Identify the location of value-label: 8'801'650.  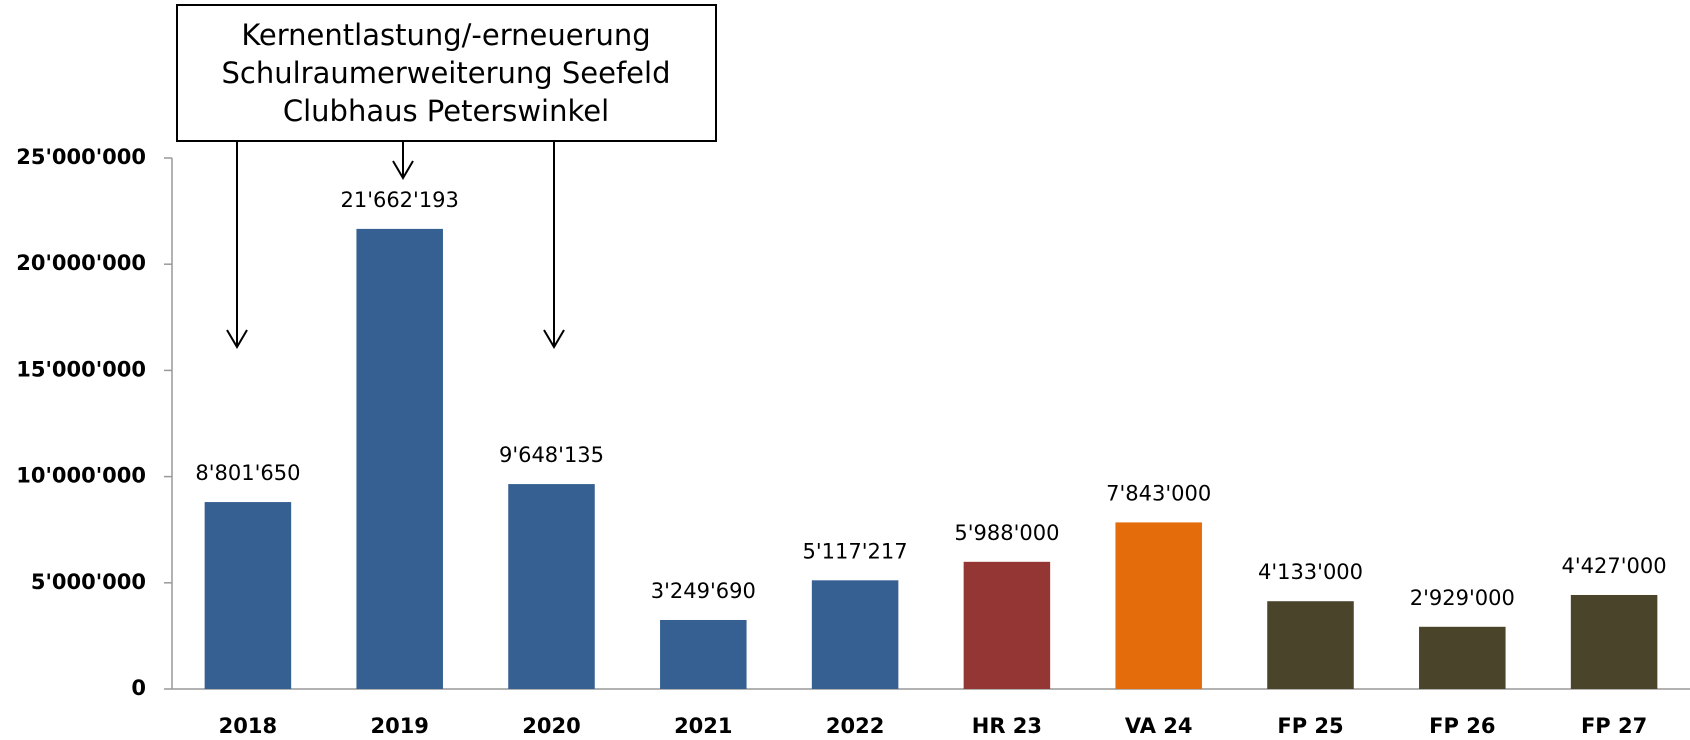
(247, 473).